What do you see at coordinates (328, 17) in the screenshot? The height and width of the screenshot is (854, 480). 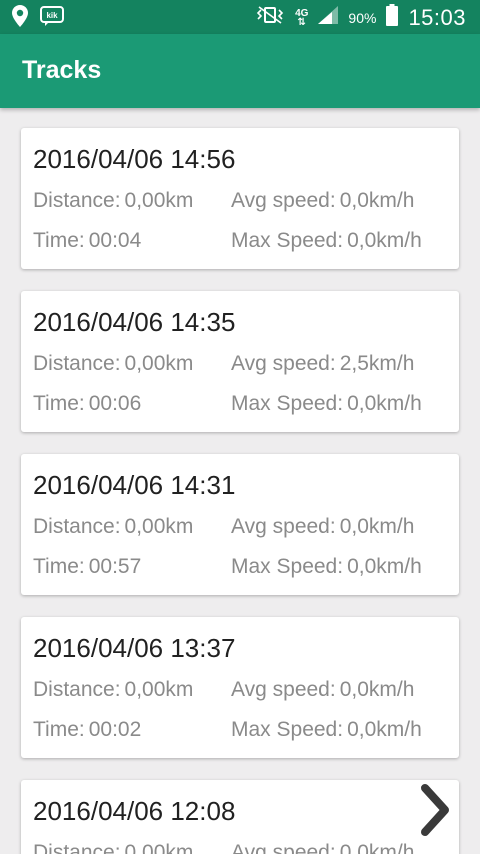 I see `signal-icon` at bounding box center [328, 17].